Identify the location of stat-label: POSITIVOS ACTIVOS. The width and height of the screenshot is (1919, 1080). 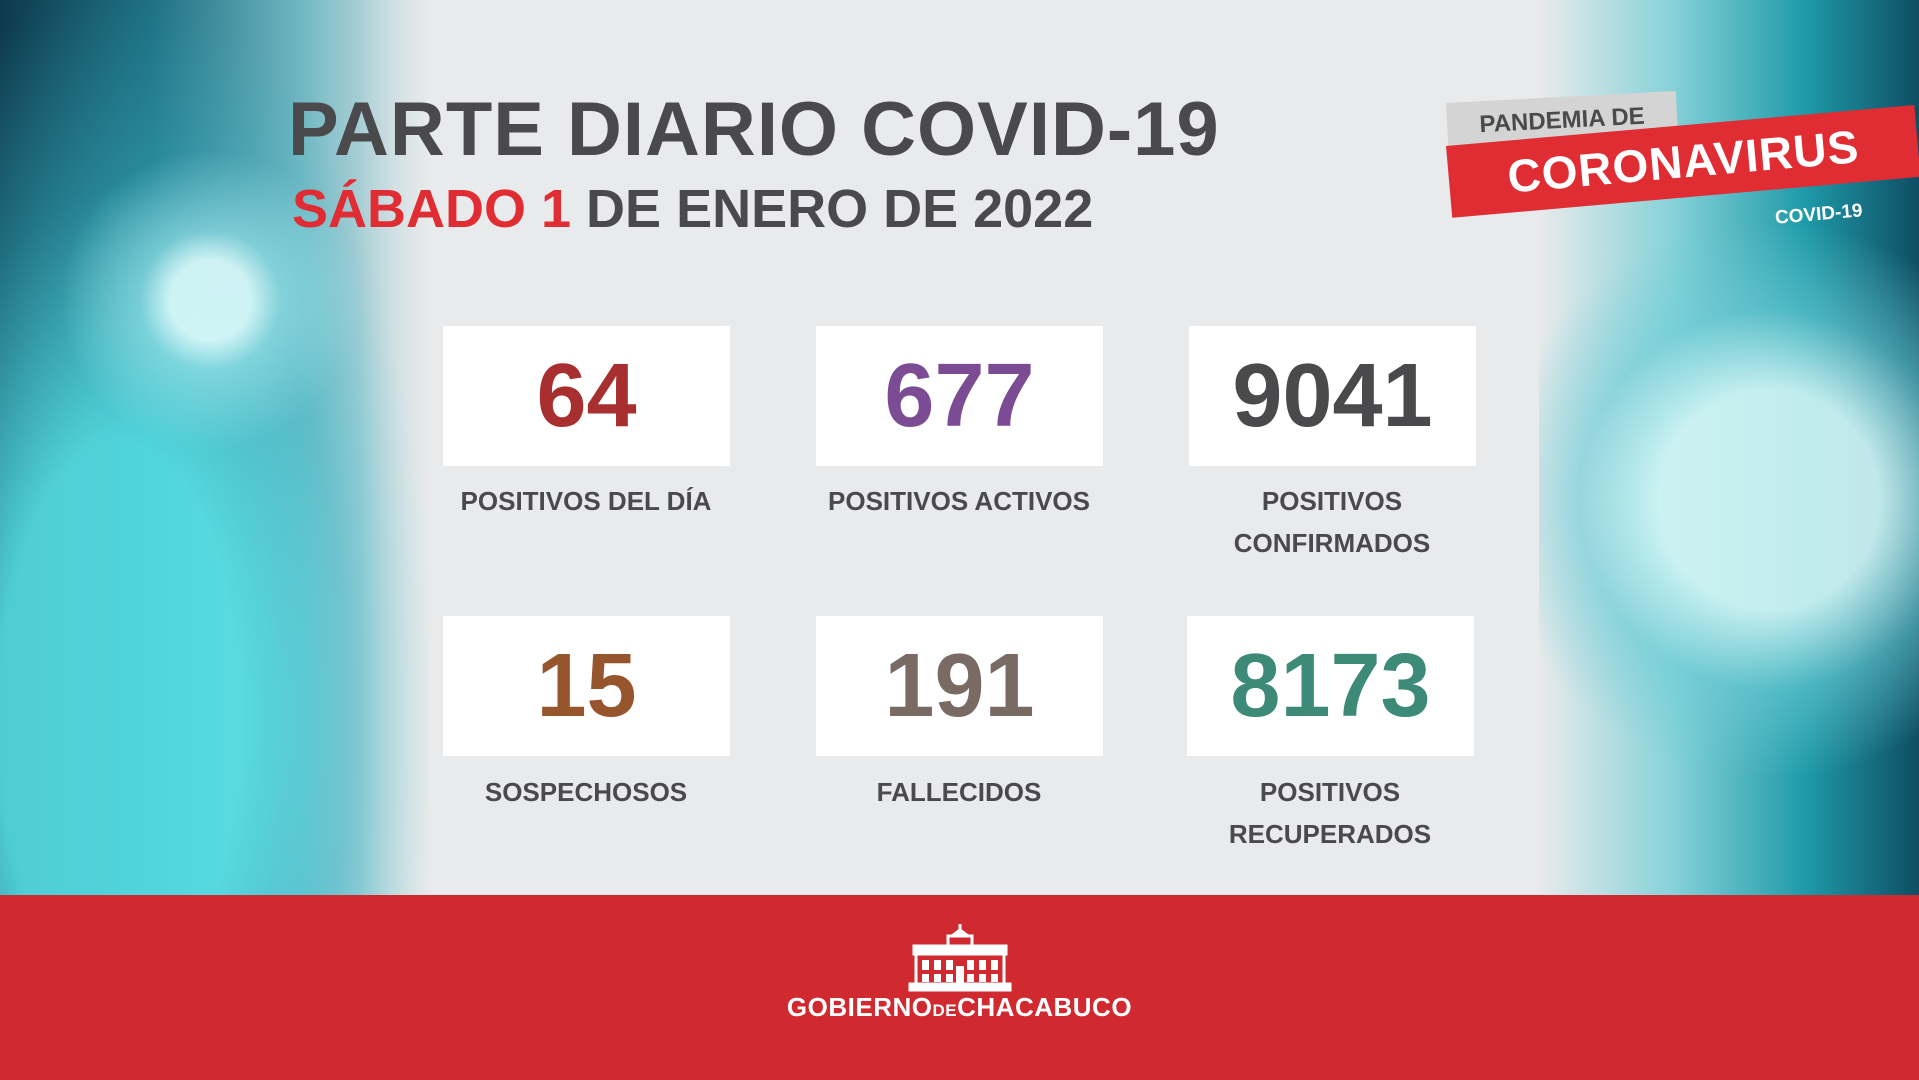
(959, 501).